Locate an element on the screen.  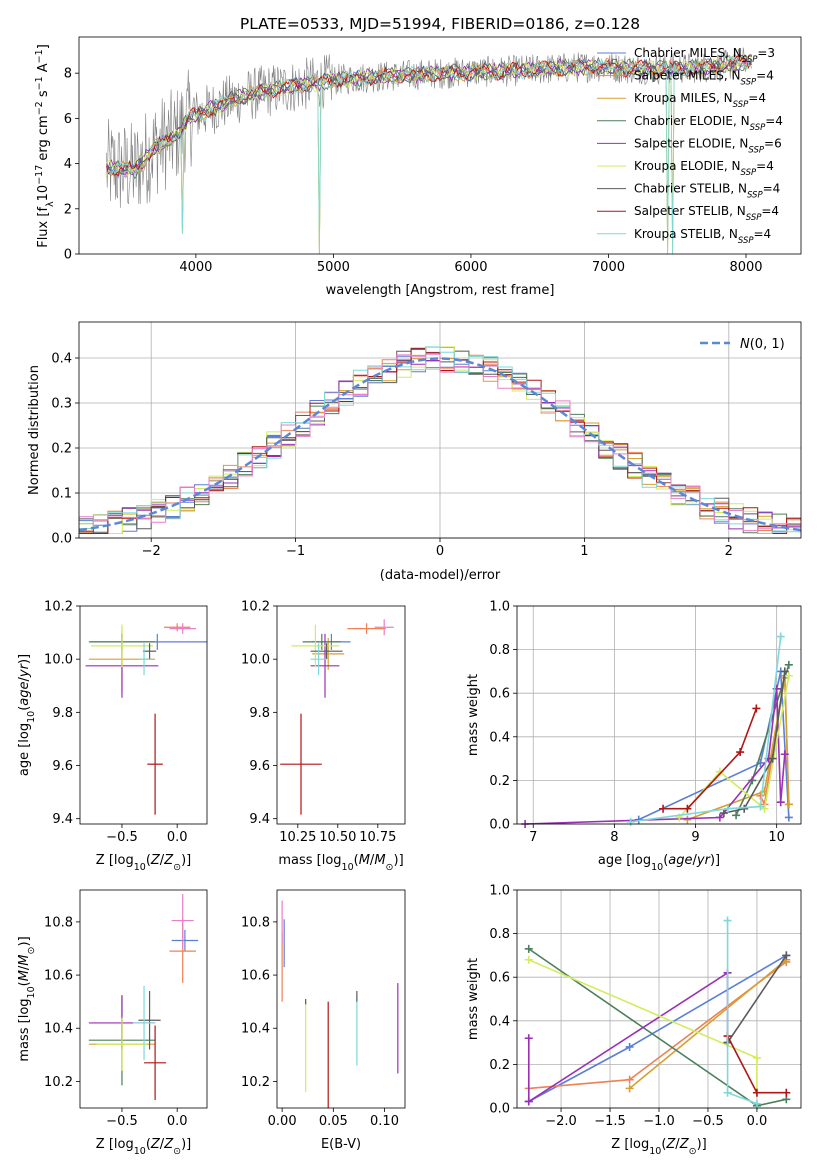
age_vs_Z-ylabel: age [log10(age/yr)] is located at coordinates (27, 715).